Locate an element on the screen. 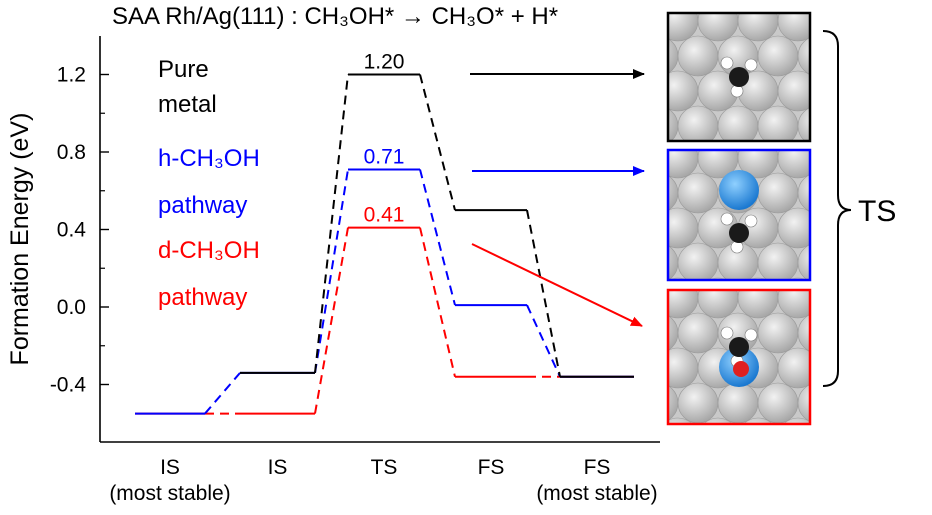 The width and height of the screenshot is (932, 515). y-tick-label: 1.2 is located at coordinates (71, 75).